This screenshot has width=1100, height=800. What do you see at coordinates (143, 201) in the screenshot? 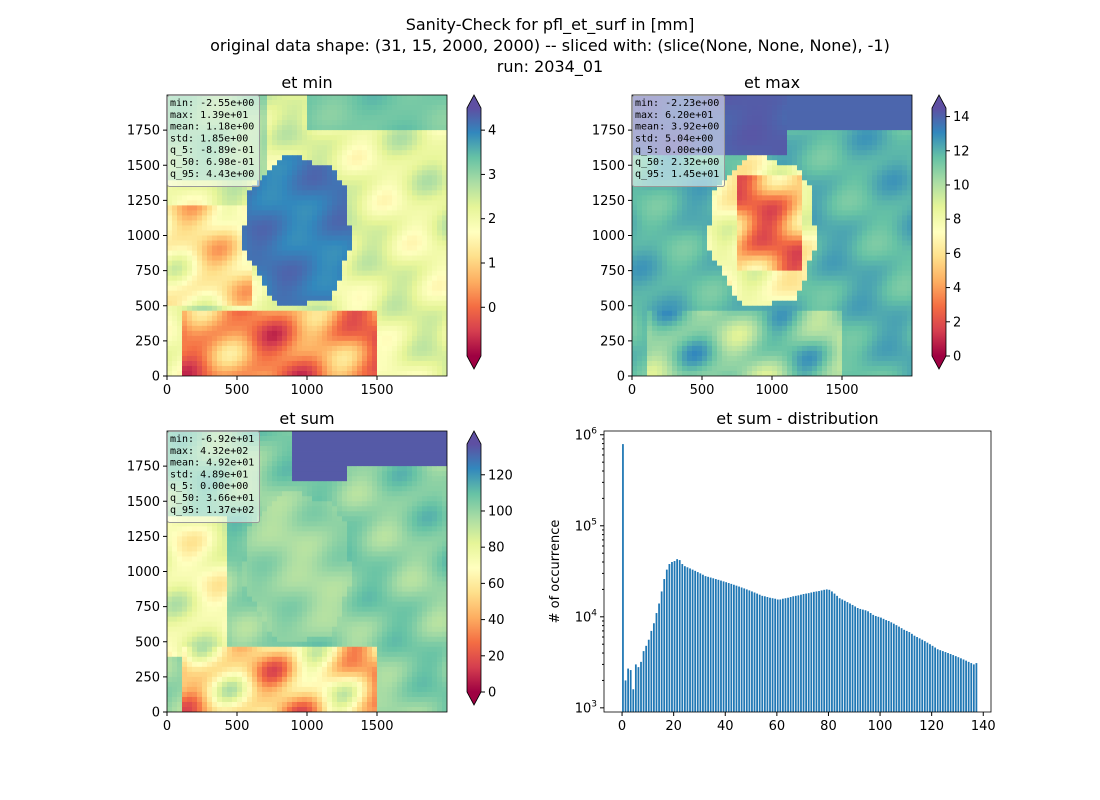
I see `y-tick-label: 1250` at bounding box center [143, 201].